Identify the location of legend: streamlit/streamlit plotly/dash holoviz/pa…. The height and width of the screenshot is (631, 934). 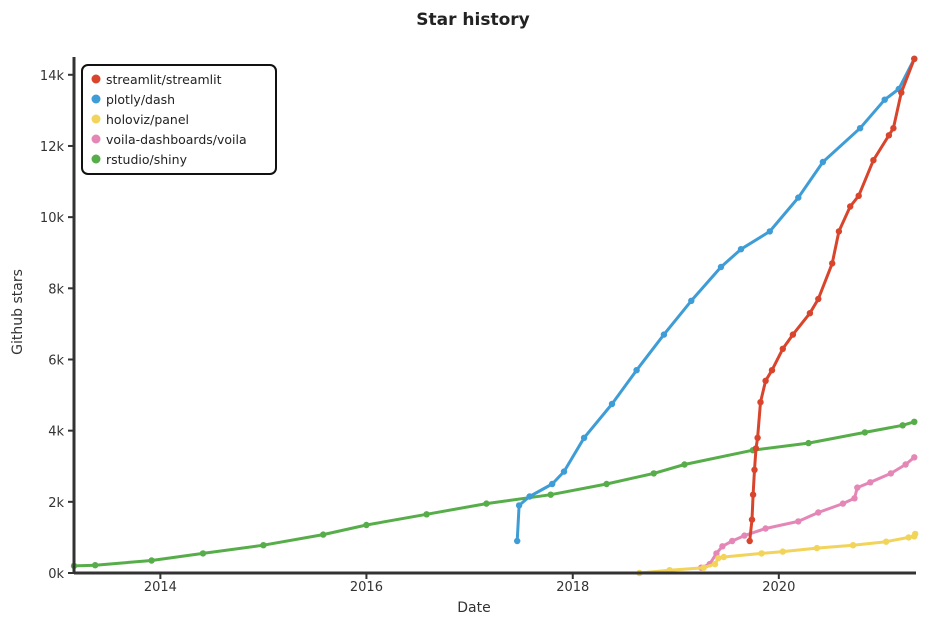
(179, 119).